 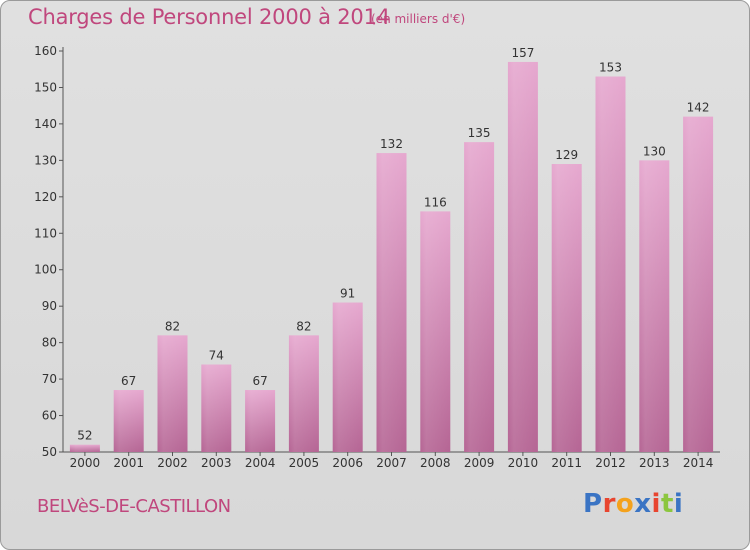 What do you see at coordinates (698, 463) in the screenshot?
I see `x-tick-label: 2014` at bounding box center [698, 463].